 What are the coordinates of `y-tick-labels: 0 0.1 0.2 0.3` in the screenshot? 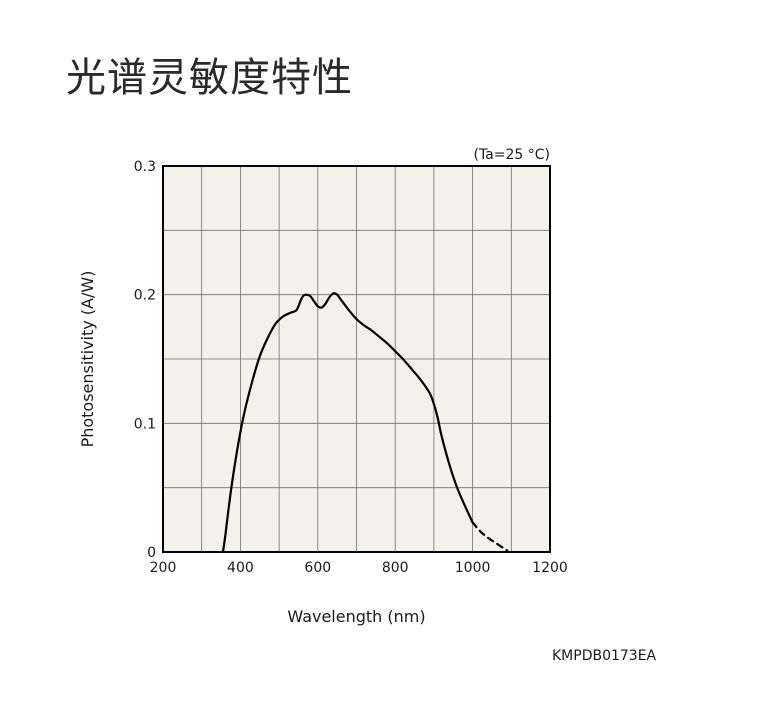 It's located at (145, 360).